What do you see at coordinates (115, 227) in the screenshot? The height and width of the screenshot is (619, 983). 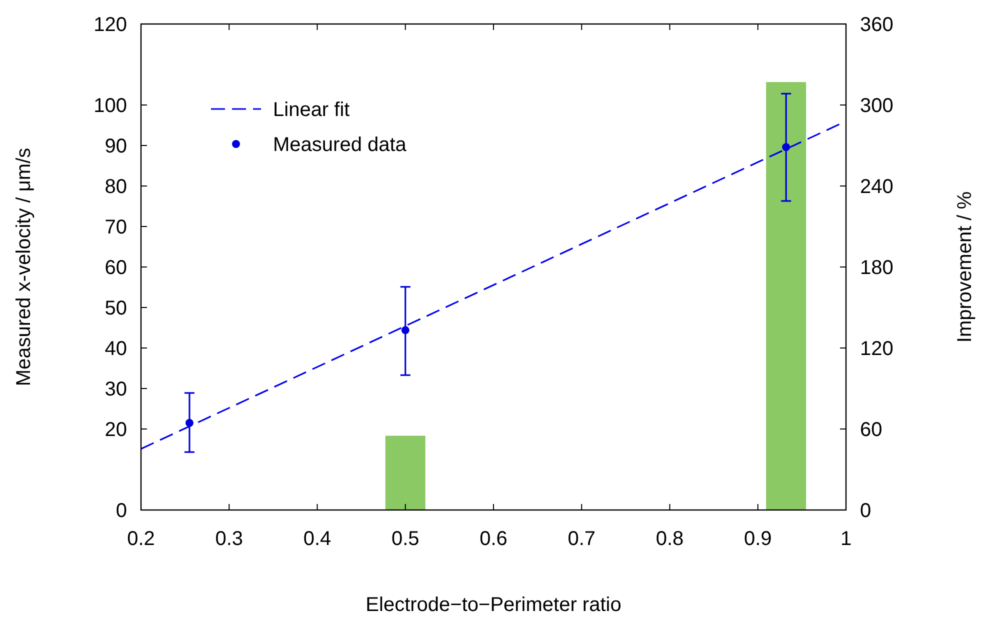 I see `y-tick-label: 70` at bounding box center [115, 227].